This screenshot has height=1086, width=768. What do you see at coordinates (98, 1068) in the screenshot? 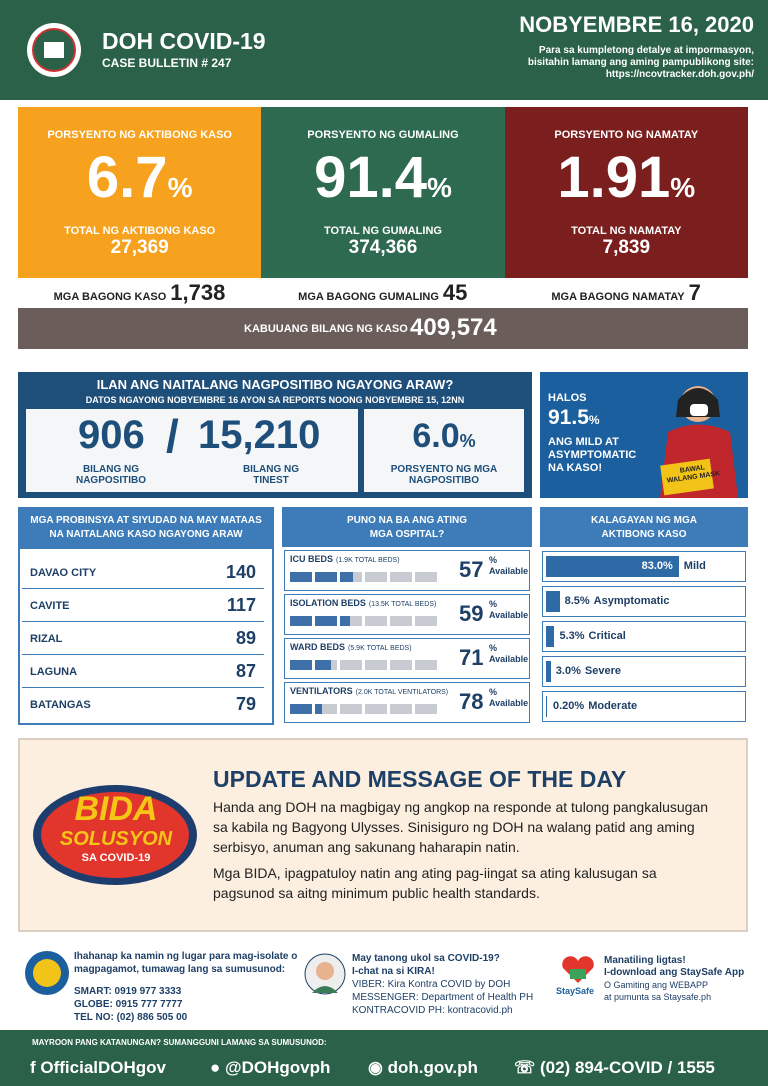
I see `facebook: f OfficialDOHgov` at bounding box center [98, 1068].